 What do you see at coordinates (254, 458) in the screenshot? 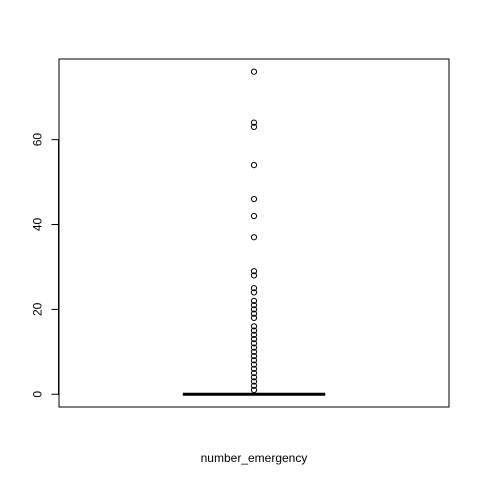
I see `x-axis-label: number_emergency` at bounding box center [254, 458].